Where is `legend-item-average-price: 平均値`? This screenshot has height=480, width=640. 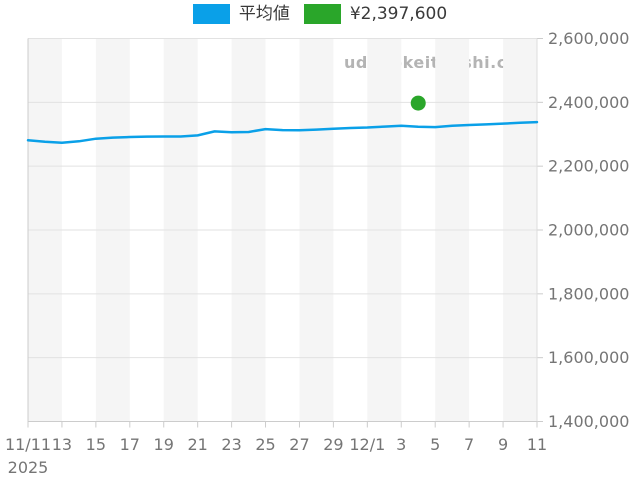
legend-item-average-price: 平均値 is located at coordinates (241, 14).